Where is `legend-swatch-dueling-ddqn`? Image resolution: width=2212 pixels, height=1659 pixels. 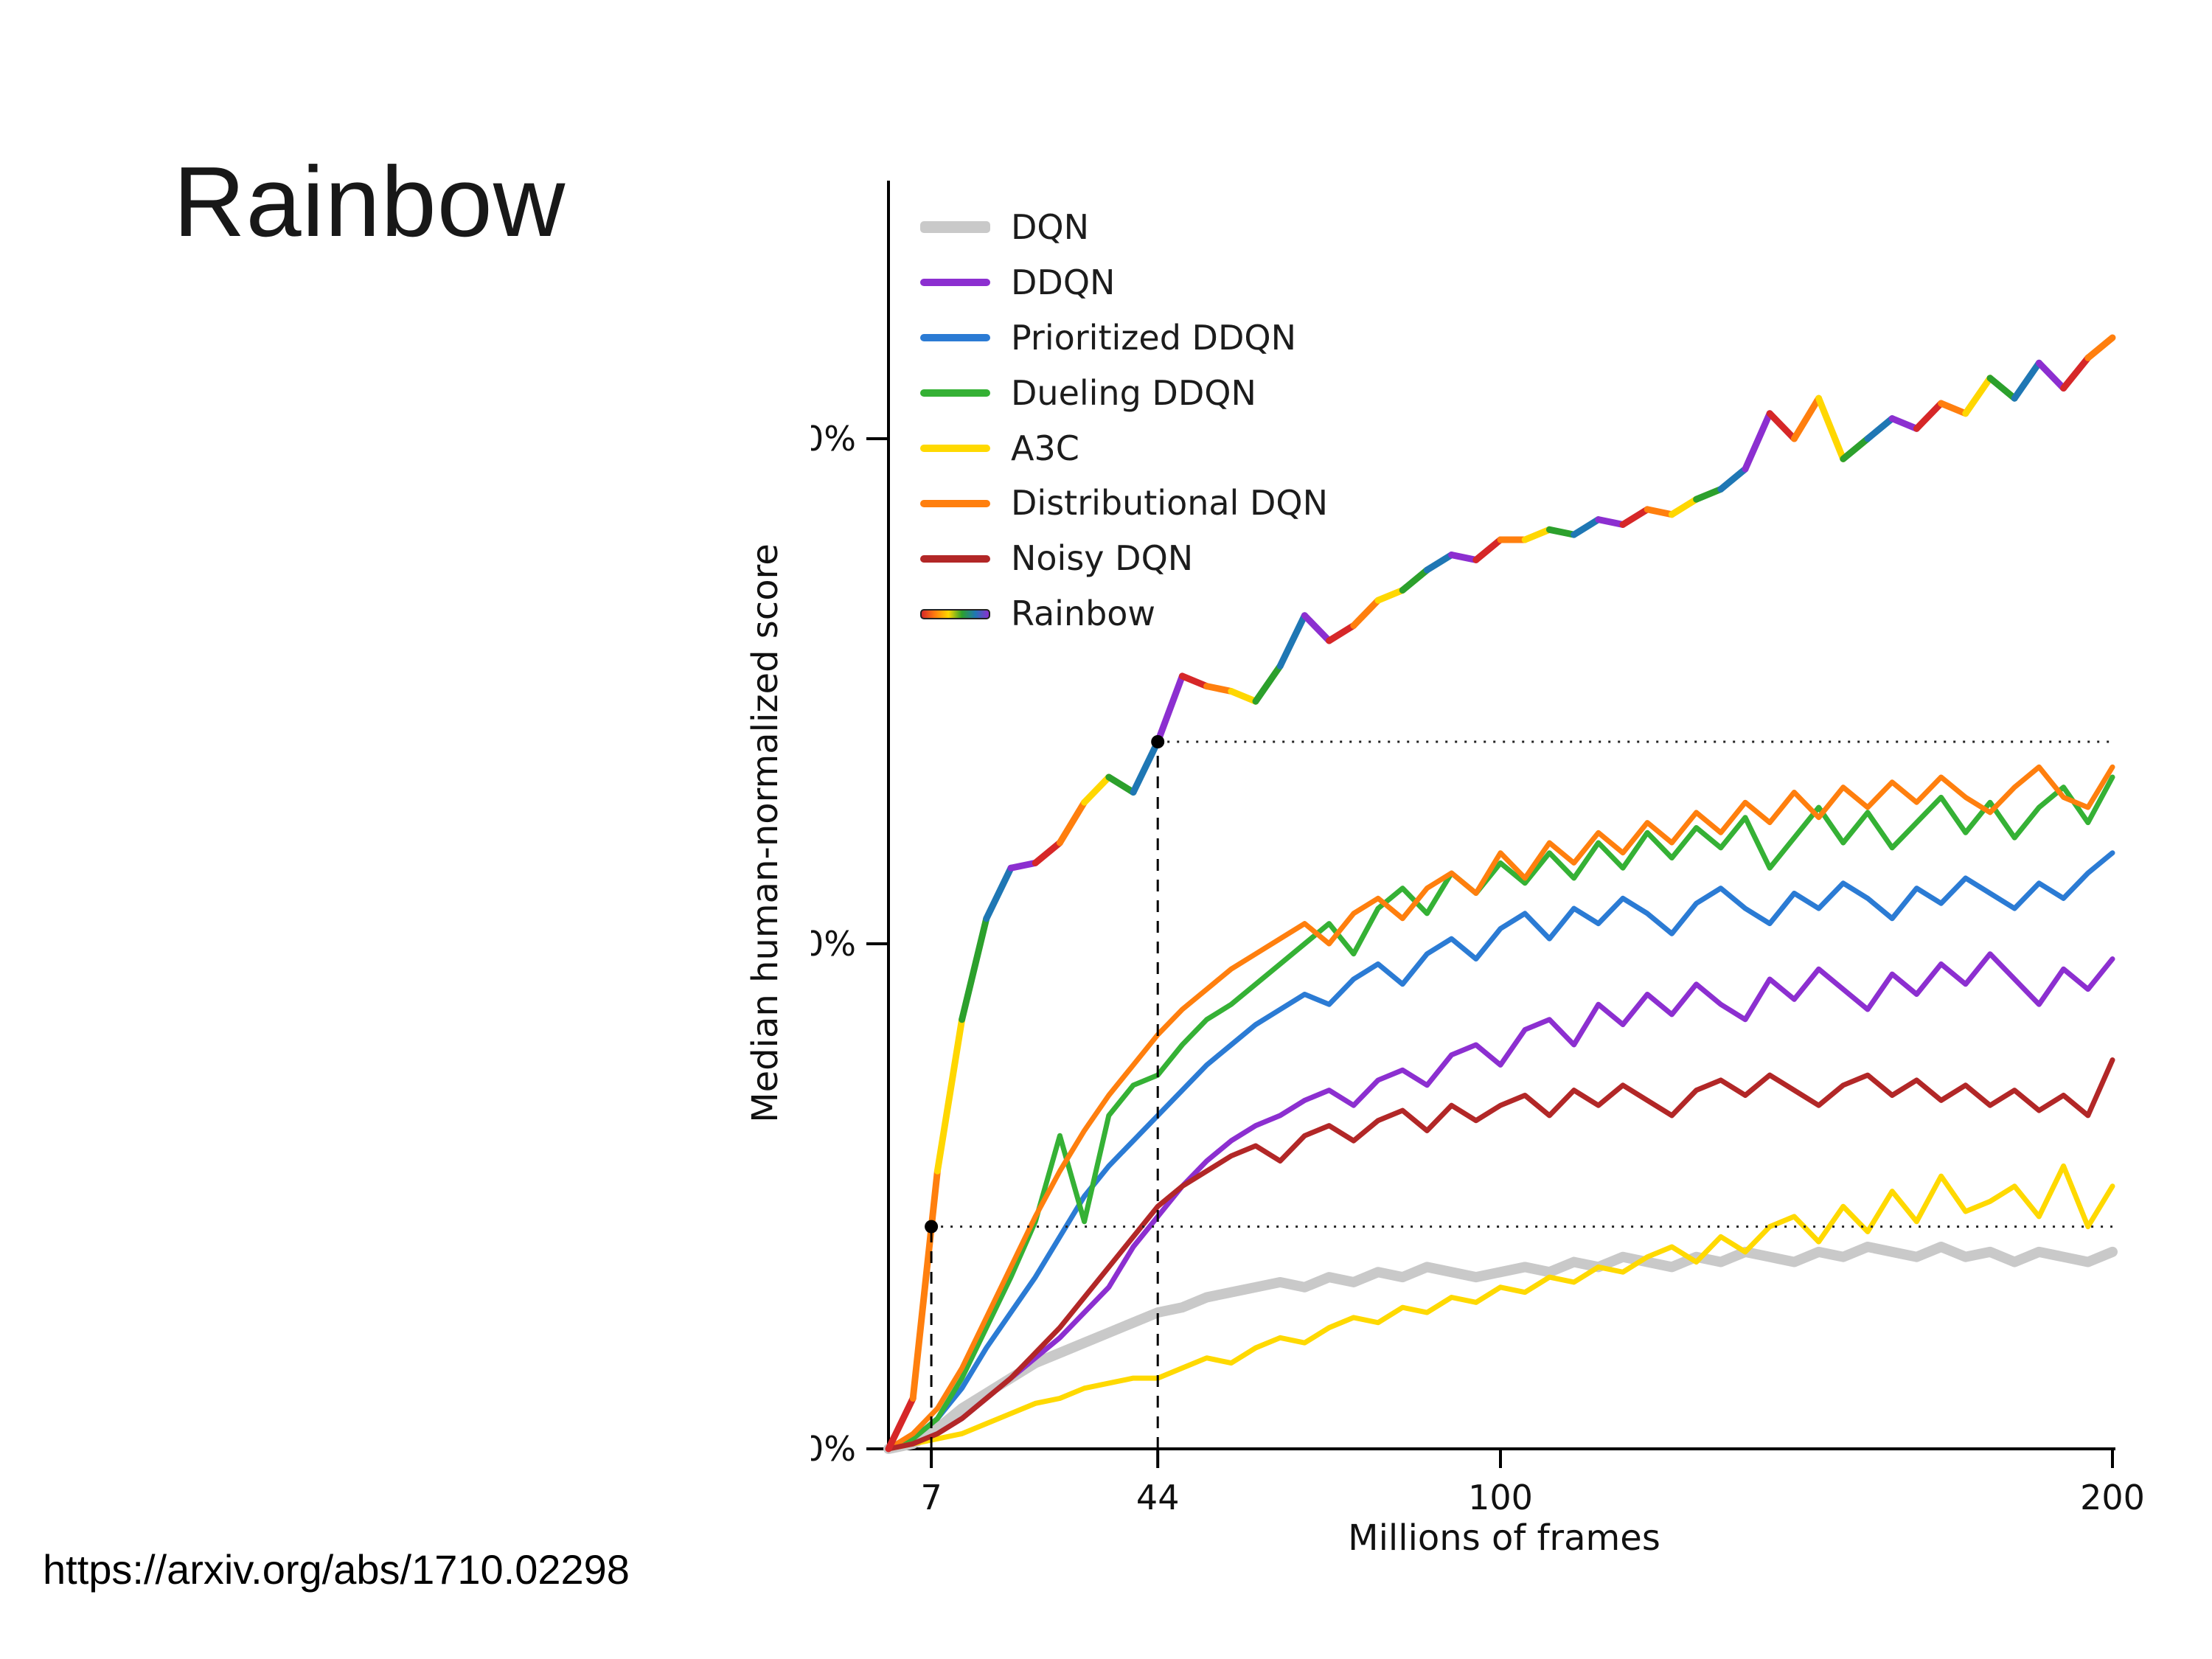 legend-swatch-dueling-ddqn is located at coordinates (955, 393).